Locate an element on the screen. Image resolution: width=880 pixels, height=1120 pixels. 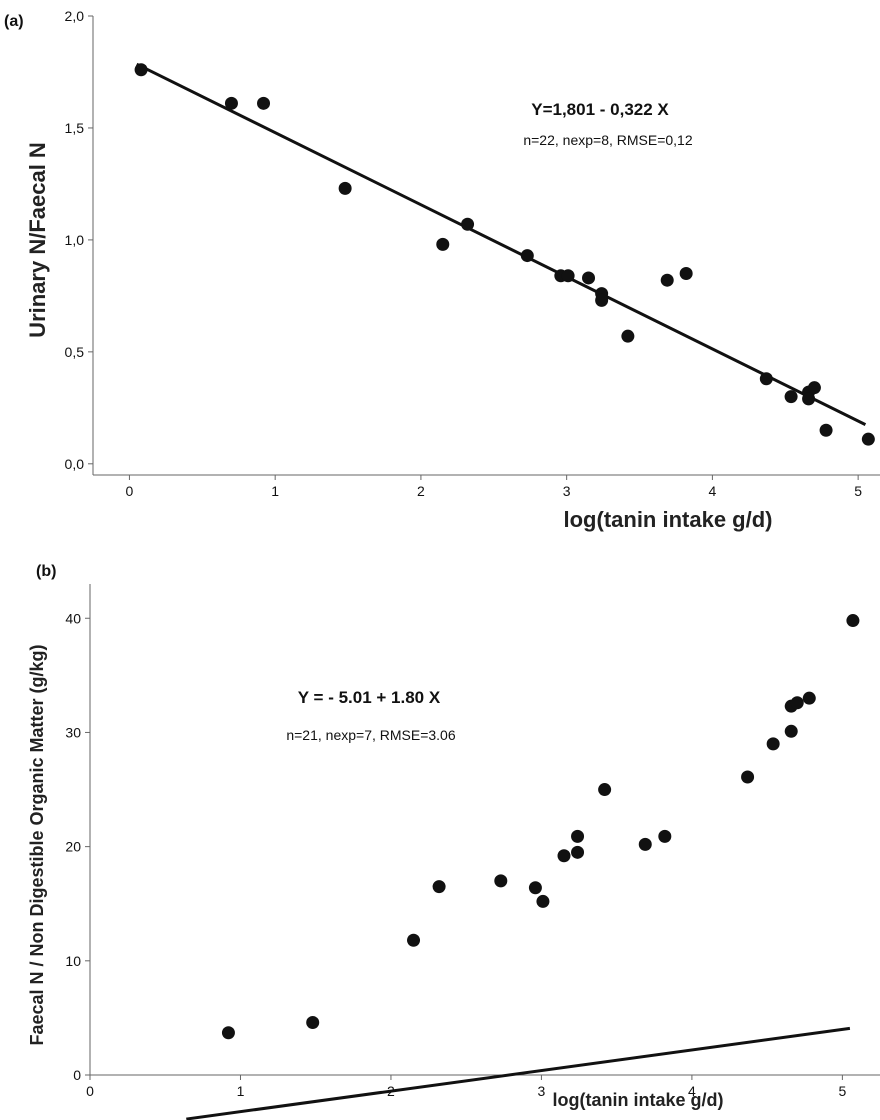
panel-b-y-tick-label: 10 is located at coordinates (73, 961).